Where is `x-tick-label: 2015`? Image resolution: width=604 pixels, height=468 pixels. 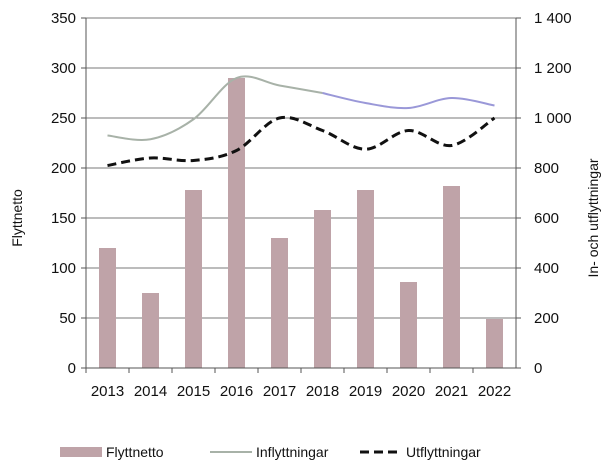
x-tick-label: 2015 is located at coordinates (193, 391).